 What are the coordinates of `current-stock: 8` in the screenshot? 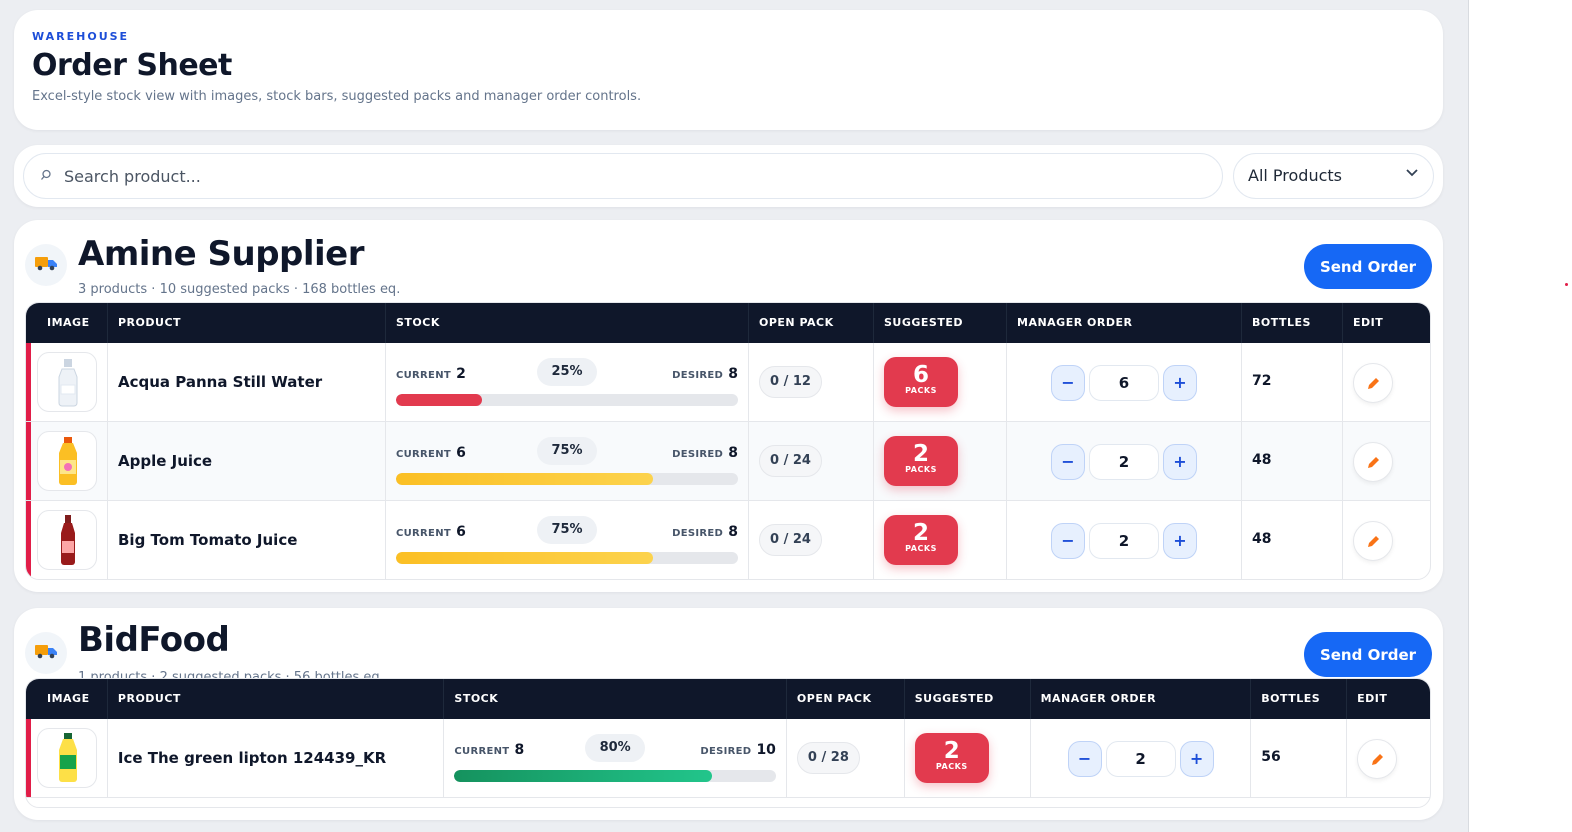 It's located at (519, 750).